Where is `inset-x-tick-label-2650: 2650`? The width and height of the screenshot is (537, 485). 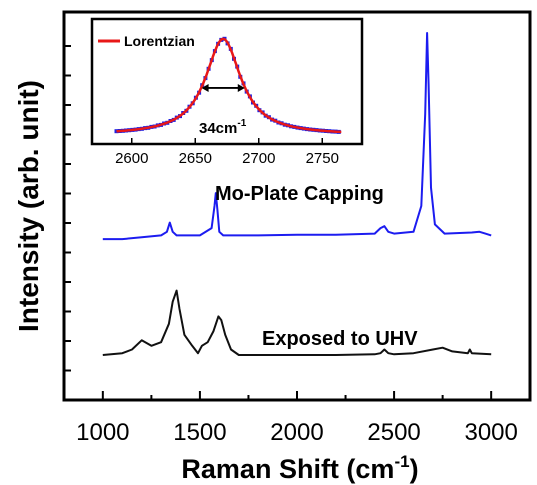
inset-x-tick-label-2650: 2650 is located at coordinates (195, 158).